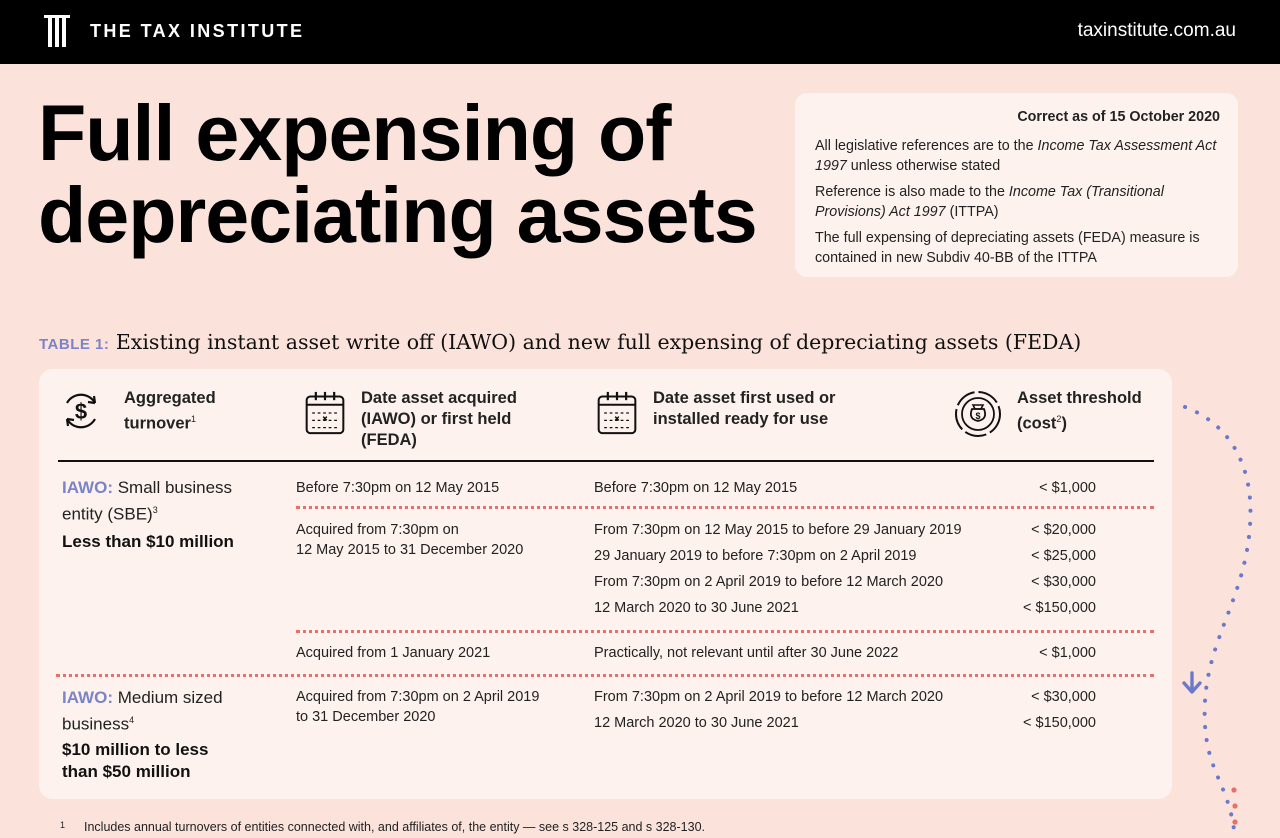 The height and width of the screenshot is (838, 1280). I want to click on sbe-r2-threshold-2: < $25,000, so click(1063, 556).